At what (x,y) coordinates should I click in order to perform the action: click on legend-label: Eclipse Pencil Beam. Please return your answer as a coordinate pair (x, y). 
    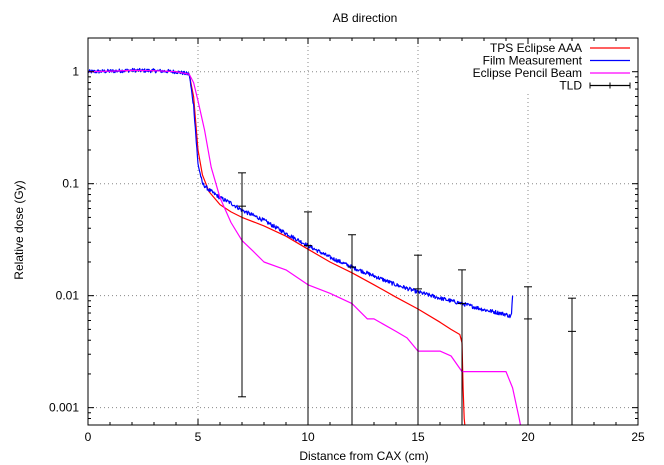
    Looking at the image, I should click on (527, 73).